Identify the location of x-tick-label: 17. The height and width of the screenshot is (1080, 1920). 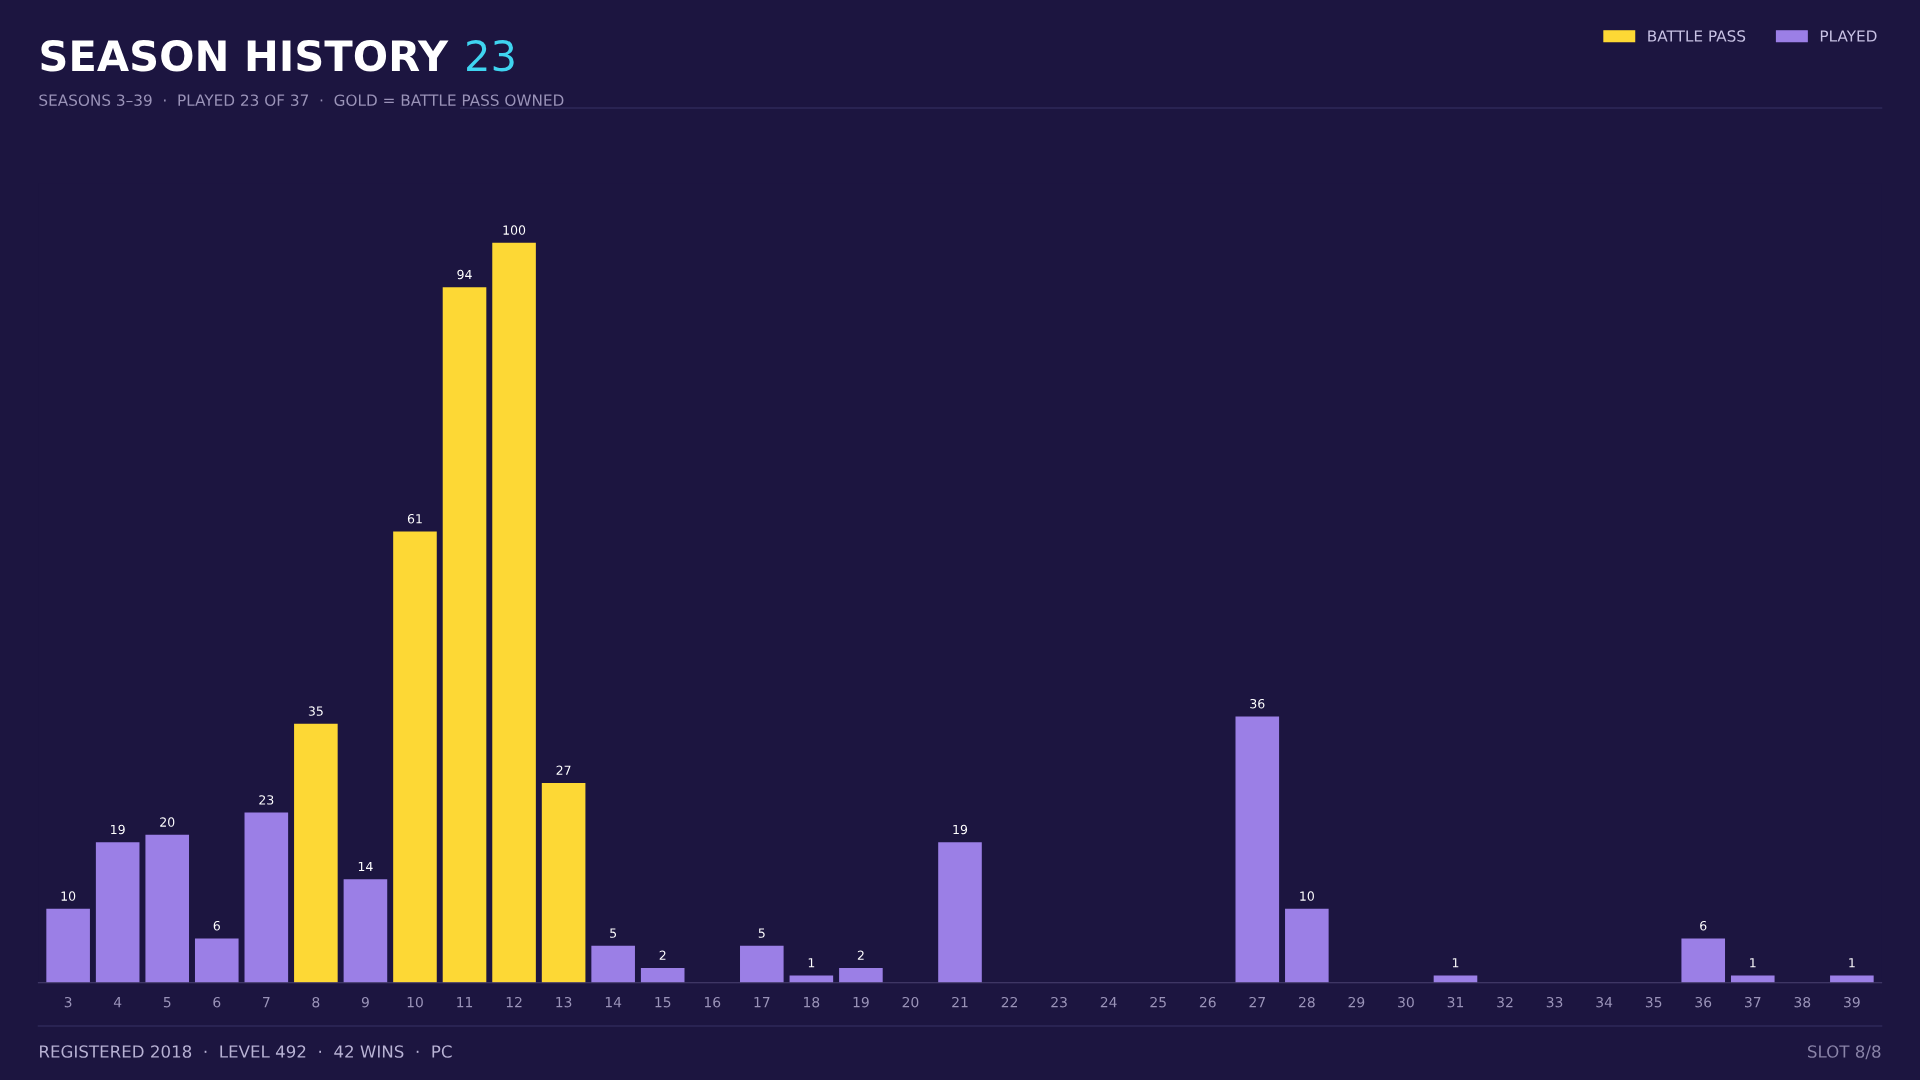
(762, 1002).